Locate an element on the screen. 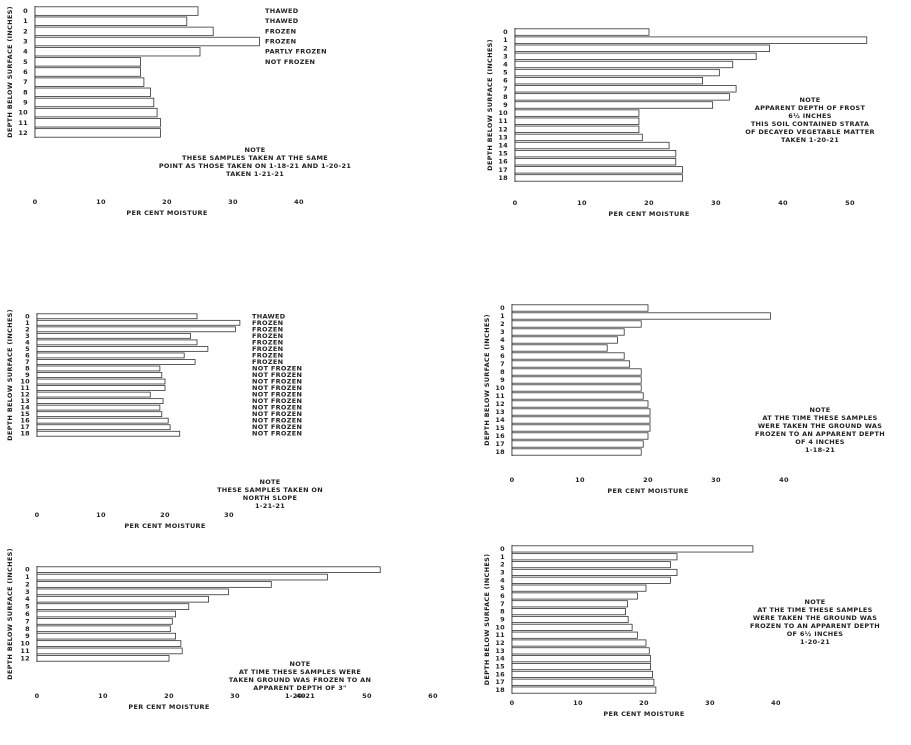  y-tick-label: 18 is located at coordinates (25, 434).